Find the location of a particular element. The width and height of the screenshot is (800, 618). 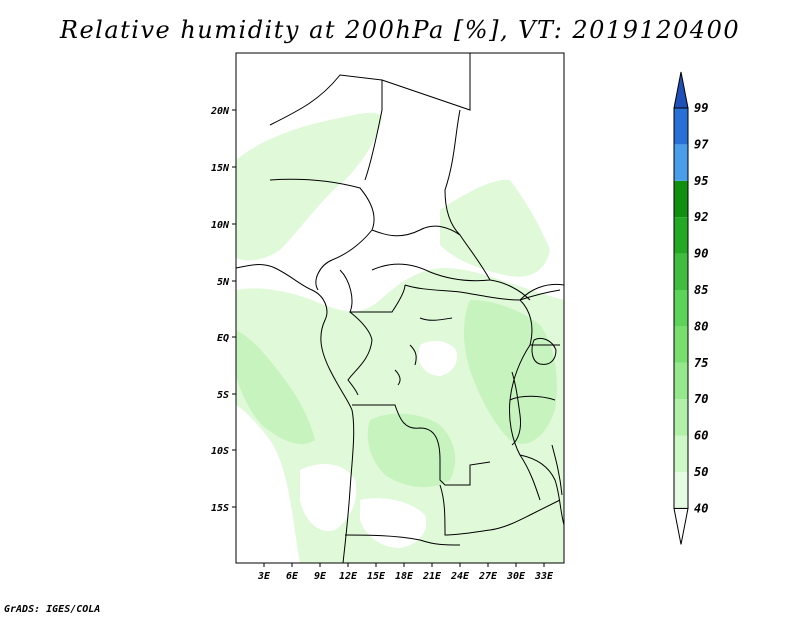

border-tanzania is located at coordinates (541, 490).